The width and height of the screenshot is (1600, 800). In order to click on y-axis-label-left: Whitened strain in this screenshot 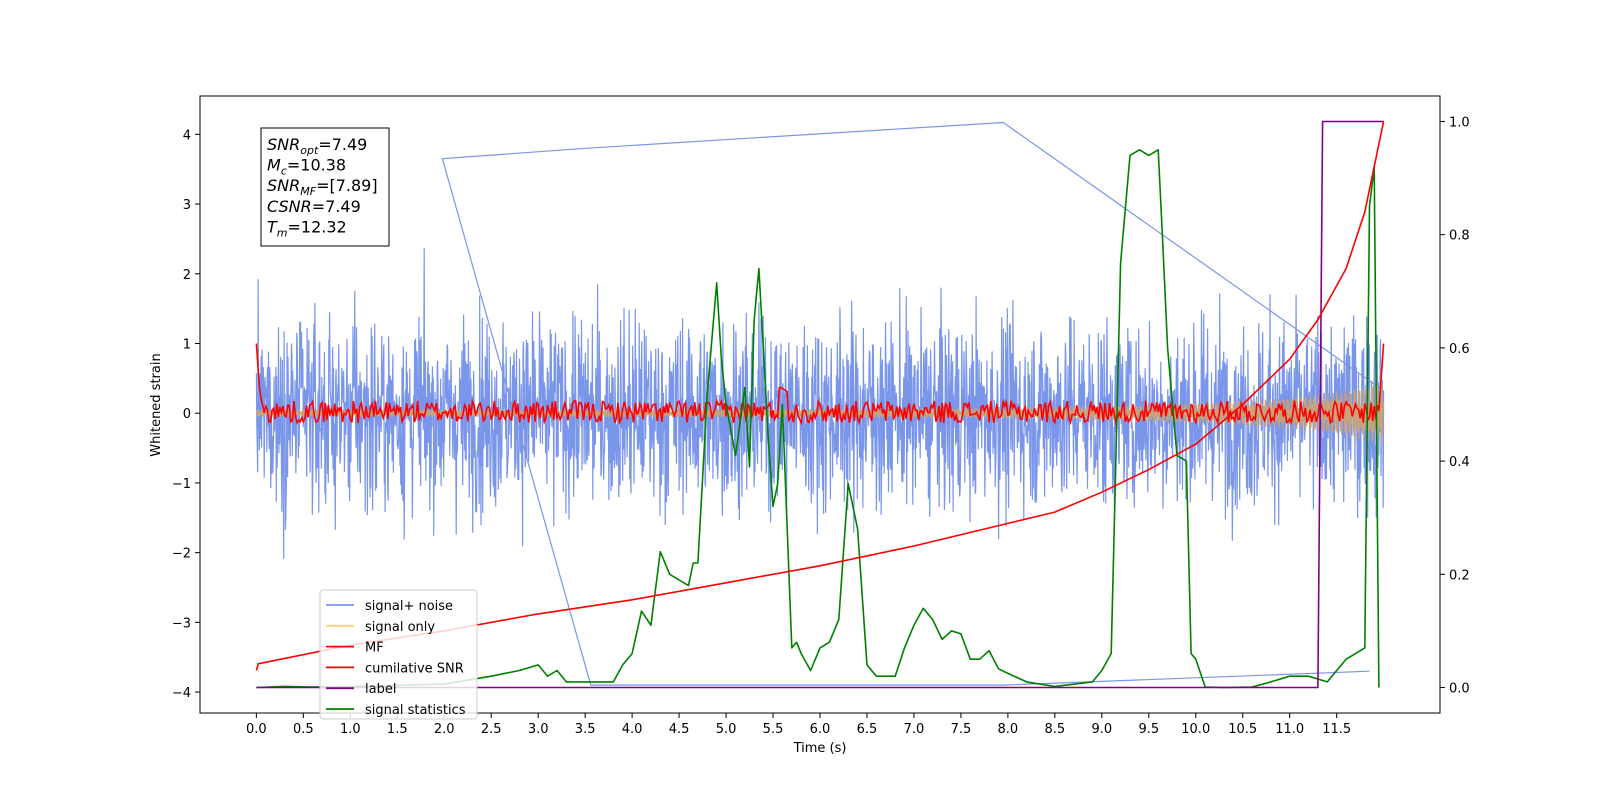, I will do `click(156, 404)`.